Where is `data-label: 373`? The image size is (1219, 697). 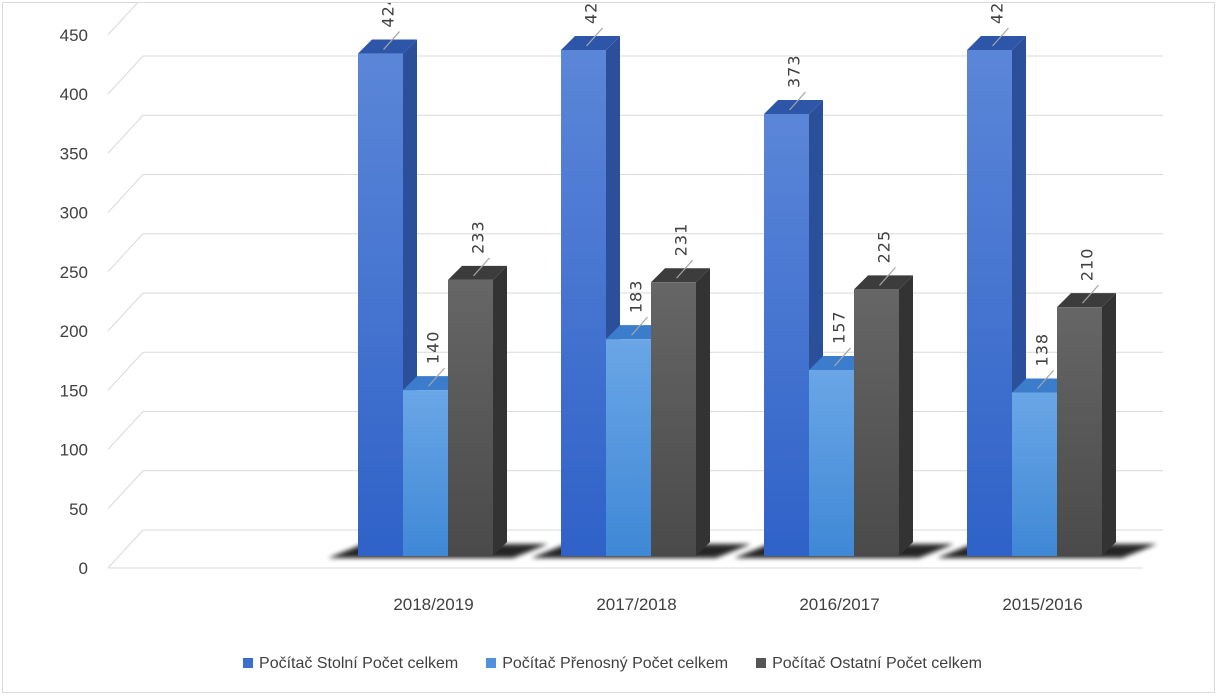 data-label: 373 is located at coordinates (794, 71).